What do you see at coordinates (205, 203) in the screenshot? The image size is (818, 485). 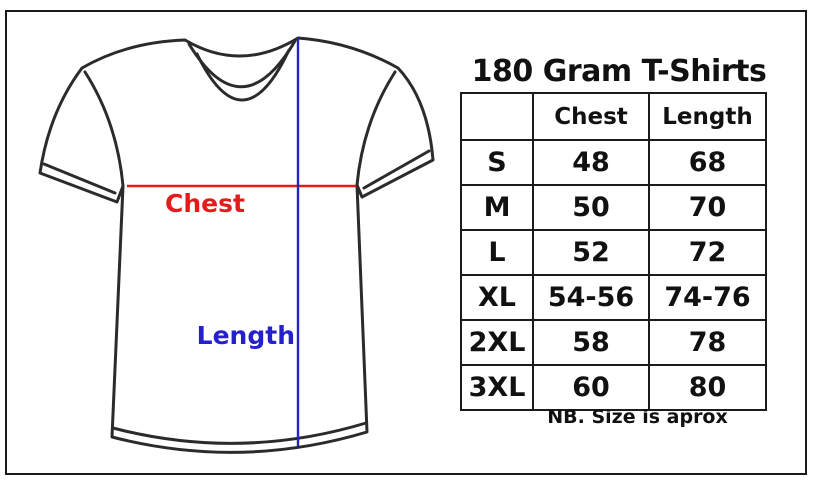 I see `chest-line-label: Chest` at bounding box center [205, 203].